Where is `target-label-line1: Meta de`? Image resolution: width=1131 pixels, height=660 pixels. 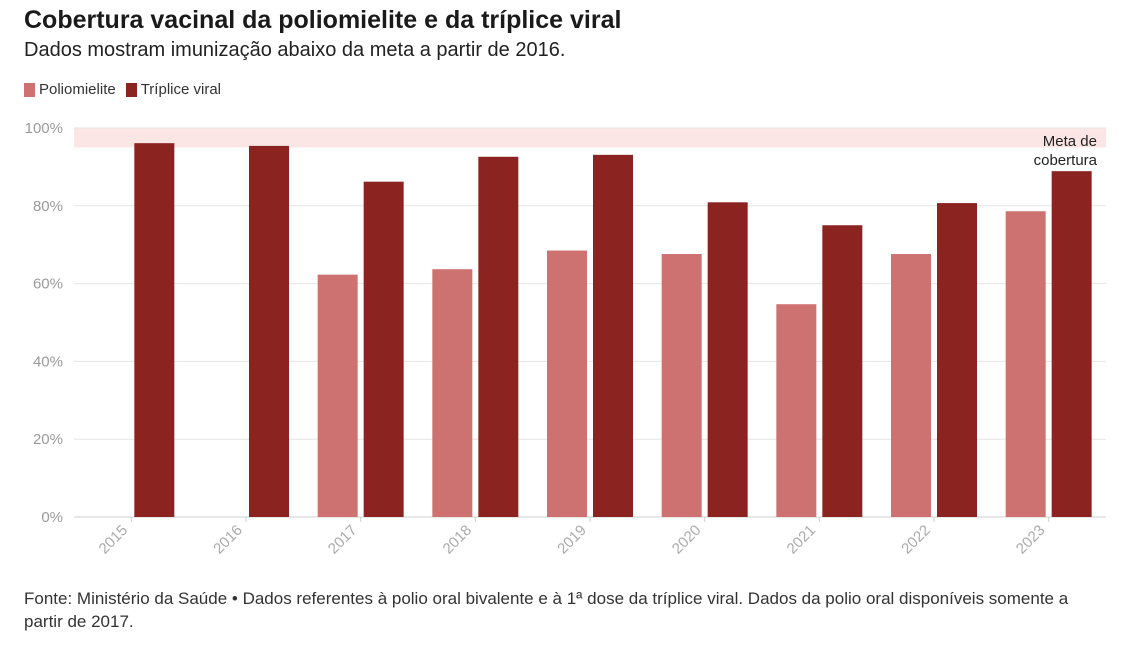 target-label-line1: Meta de is located at coordinates (1070, 141).